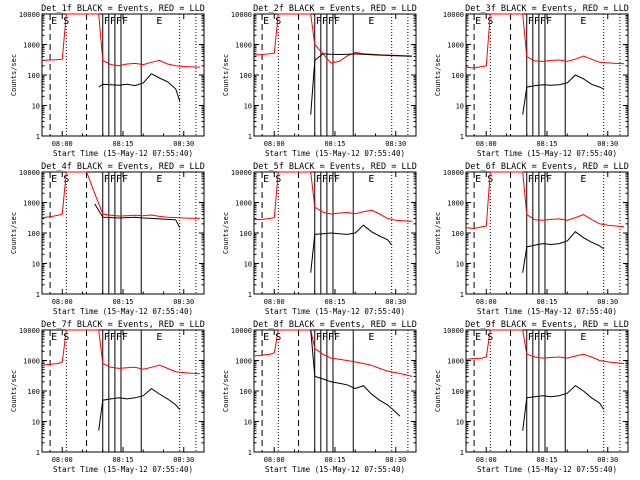 This screenshot has height=480, width=640. What do you see at coordinates (123, 9) in the screenshot?
I see `panel-title: Det_1f BLACK = Events, RED = LLD` at bounding box center [123, 9].